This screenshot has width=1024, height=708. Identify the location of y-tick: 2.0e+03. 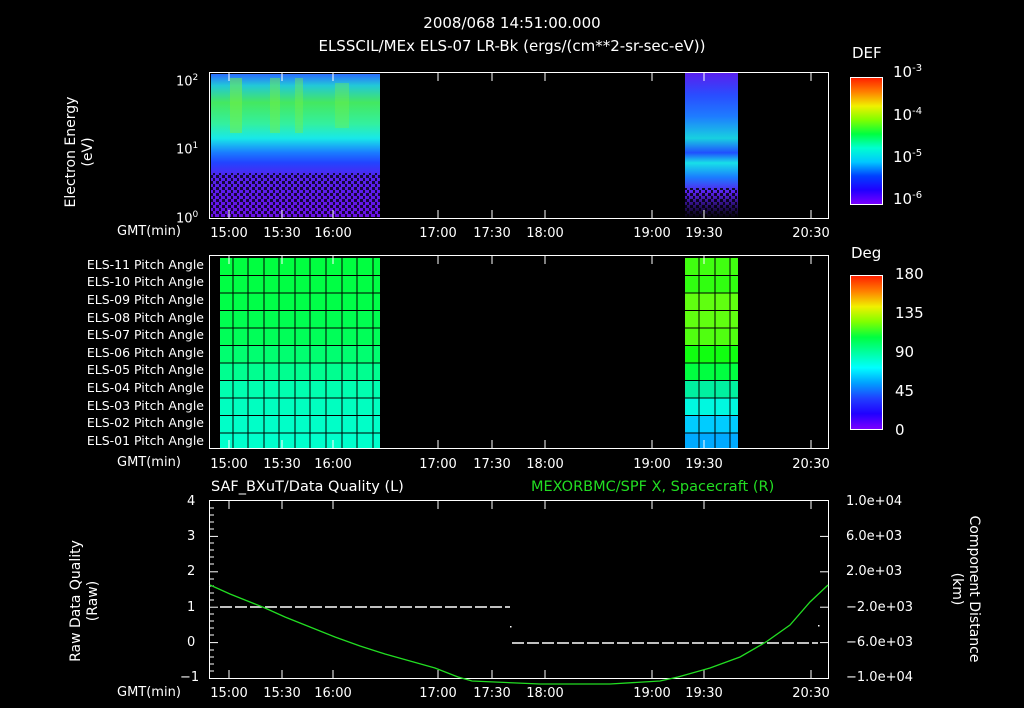
(874, 571).